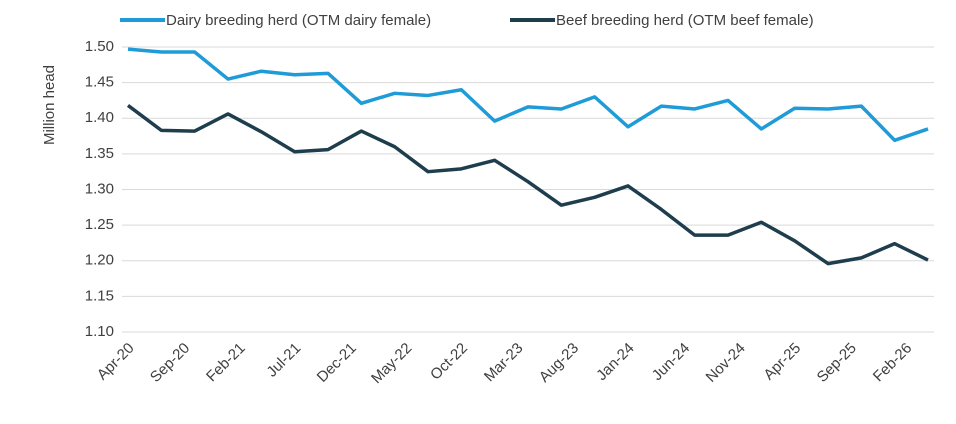  I want to click on x-tick-label: Nov-24, so click(726, 363).